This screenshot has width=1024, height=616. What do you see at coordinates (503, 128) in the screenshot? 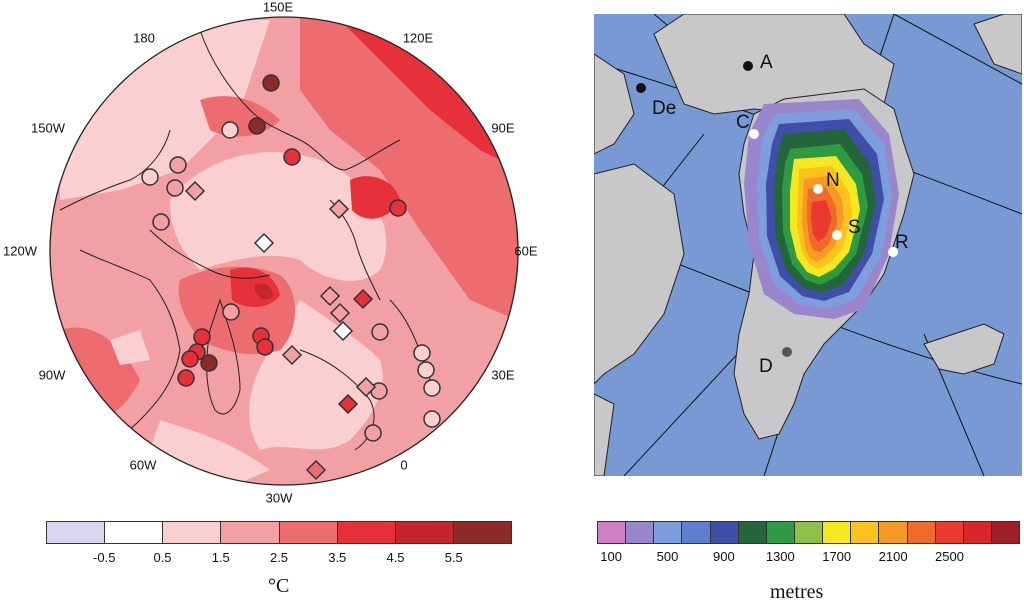
I see `lon-label-90e: 90E` at bounding box center [503, 128].